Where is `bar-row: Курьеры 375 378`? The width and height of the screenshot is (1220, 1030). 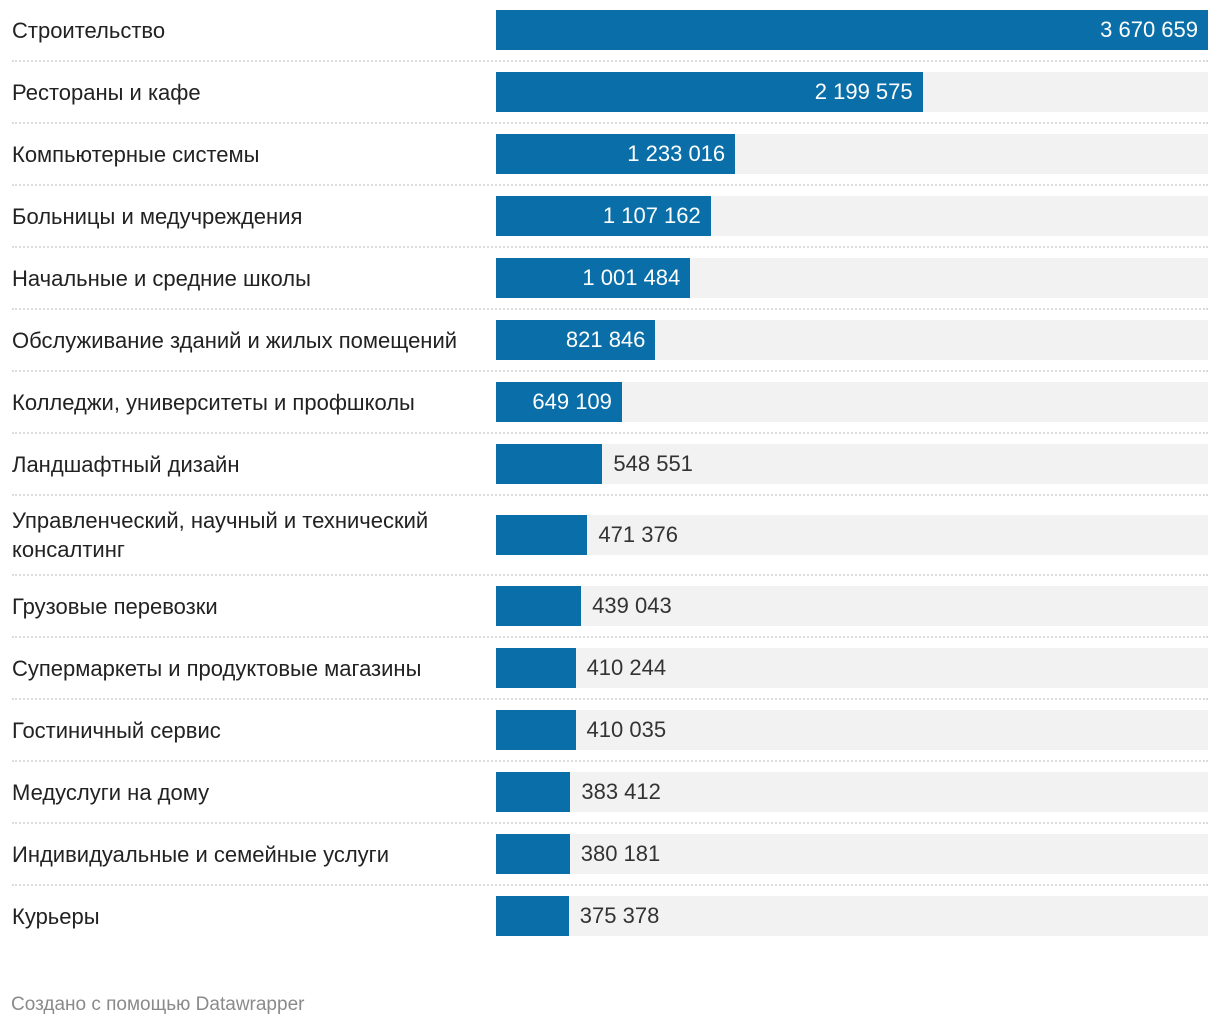 bar-row: Курьеры 375 378 is located at coordinates (610, 916).